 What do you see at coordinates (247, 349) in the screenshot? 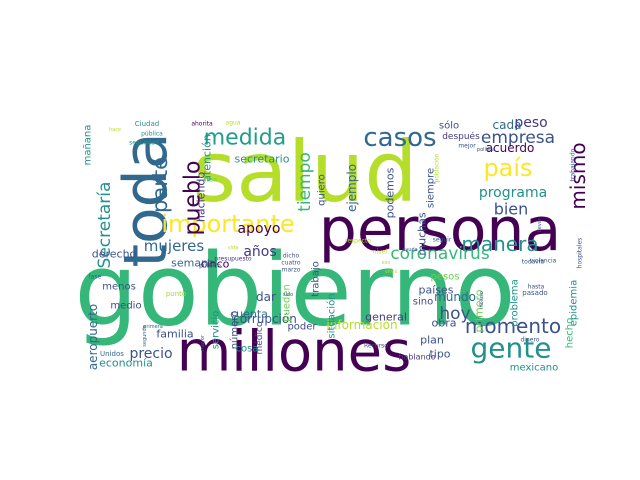
I see `word-cosa: cosa` at bounding box center [247, 349].